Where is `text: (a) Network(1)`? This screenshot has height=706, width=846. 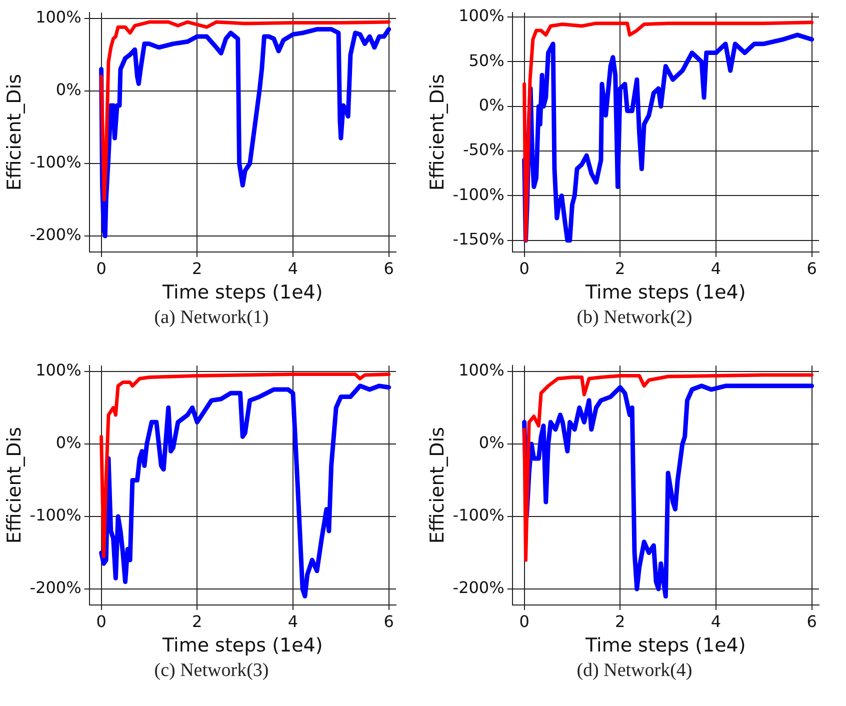
text: (a) Network(1) is located at coordinates (211, 318).